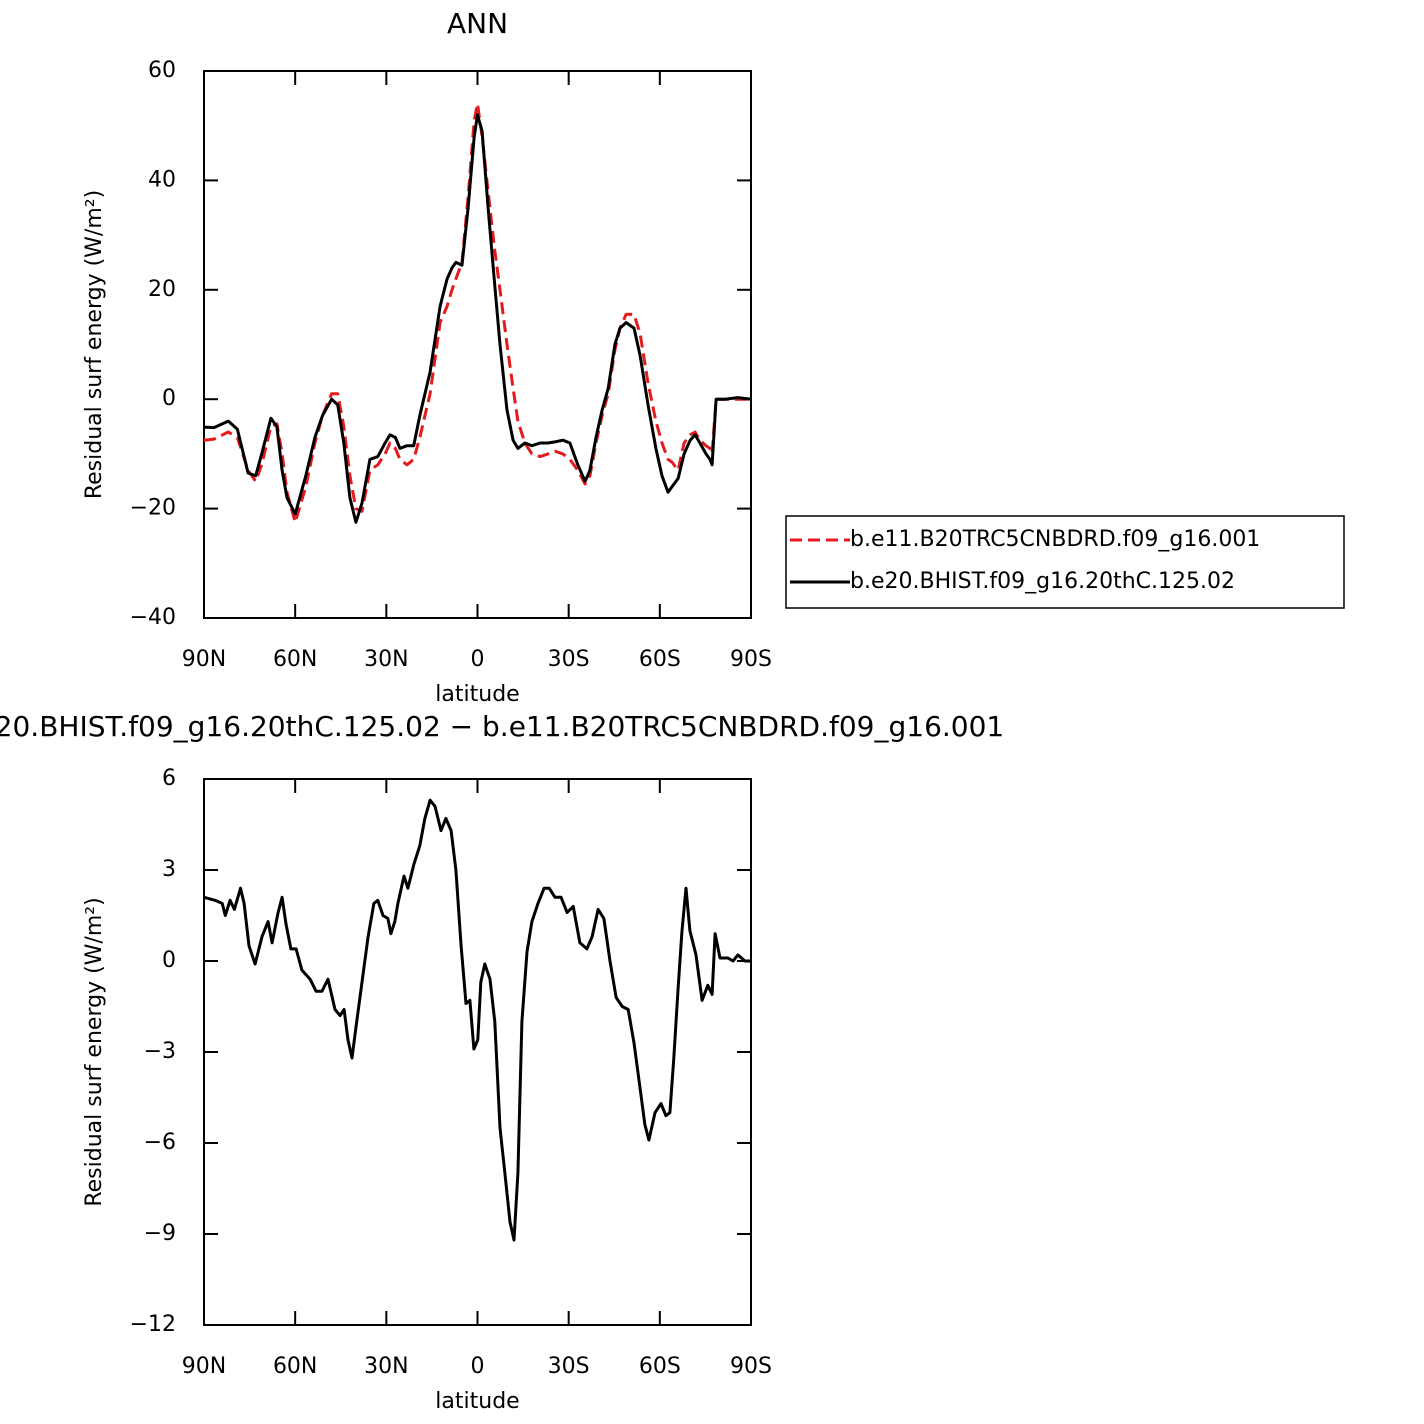  I want to click on y-tick-label: 60, so click(162, 70).